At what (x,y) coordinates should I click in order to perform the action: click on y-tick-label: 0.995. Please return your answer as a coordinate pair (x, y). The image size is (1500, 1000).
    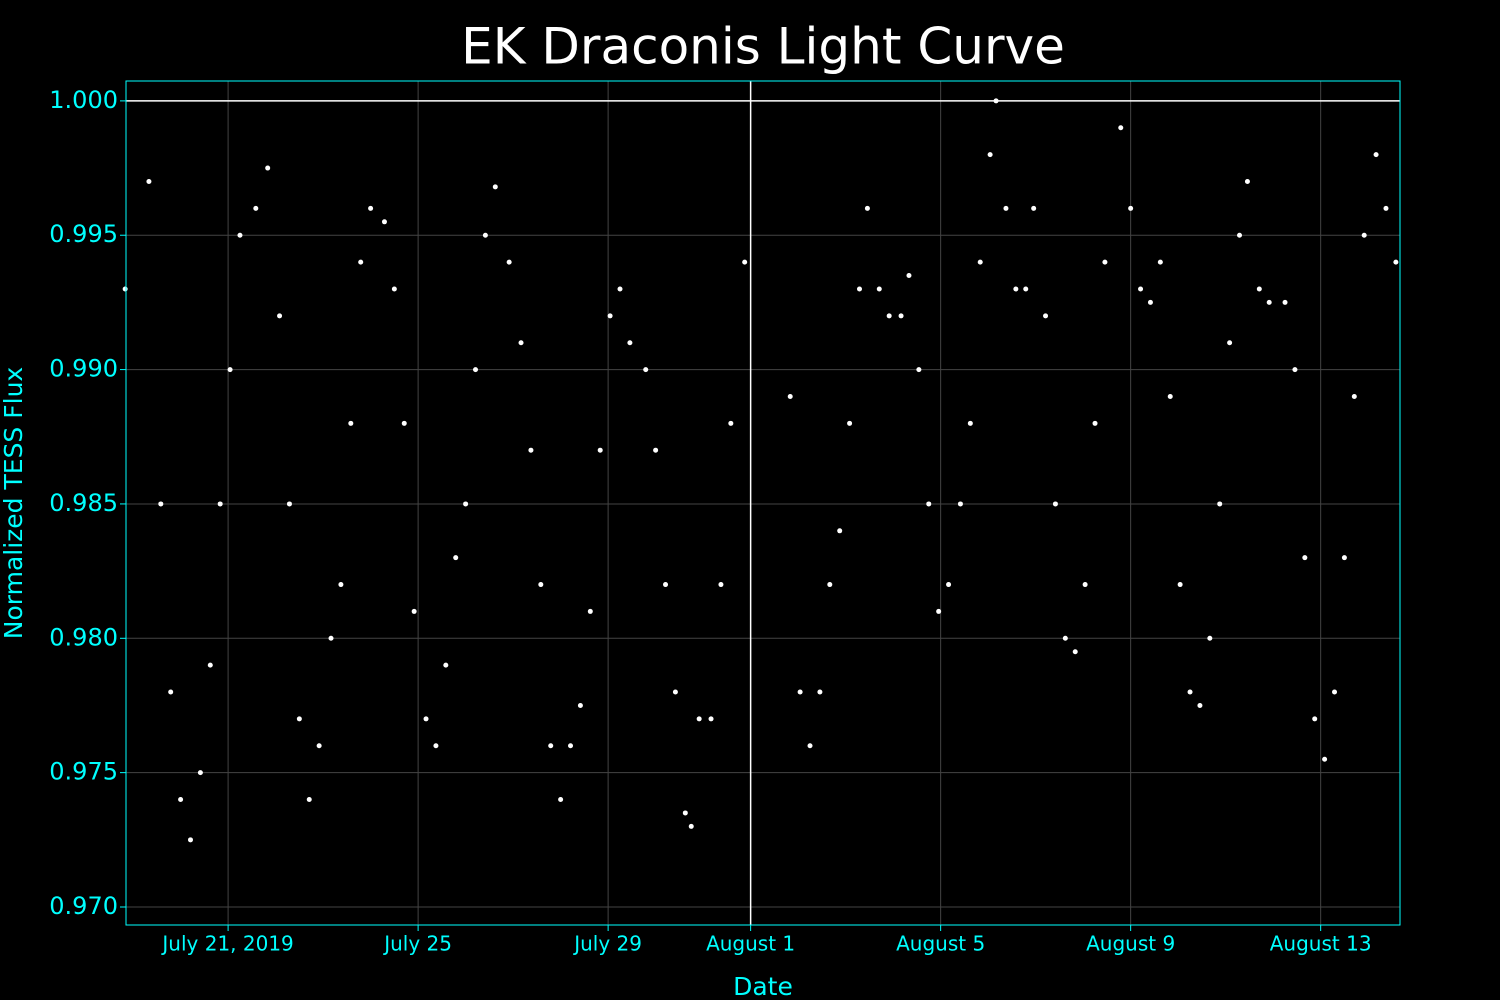
    Looking at the image, I should click on (83, 234).